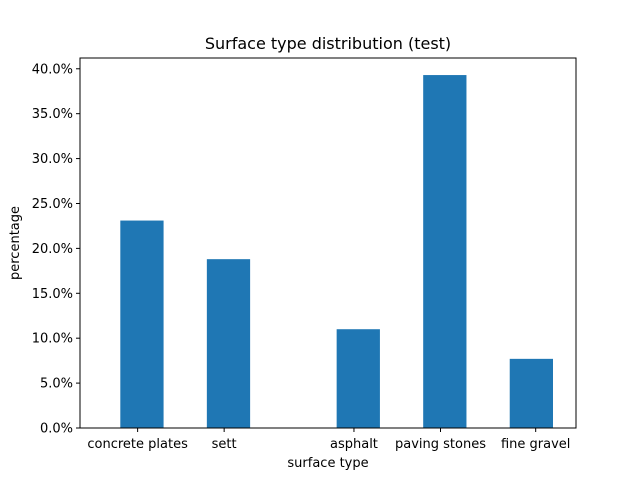 Image resolution: width=640 pixels, height=480 pixels. What do you see at coordinates (531, 393) in the screenshot?
I see `bar-fine-gravel` at bounding box center [531, 393].